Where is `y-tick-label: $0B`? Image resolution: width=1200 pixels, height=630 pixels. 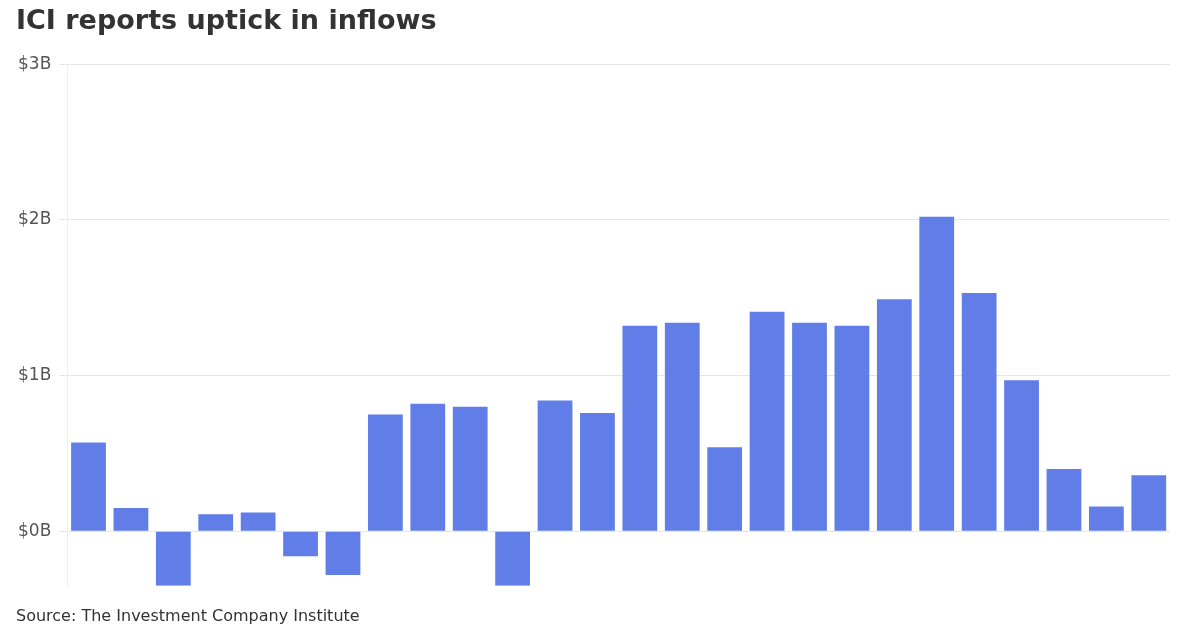
y-tick-label: $0B is located at coordinates (35, 529).